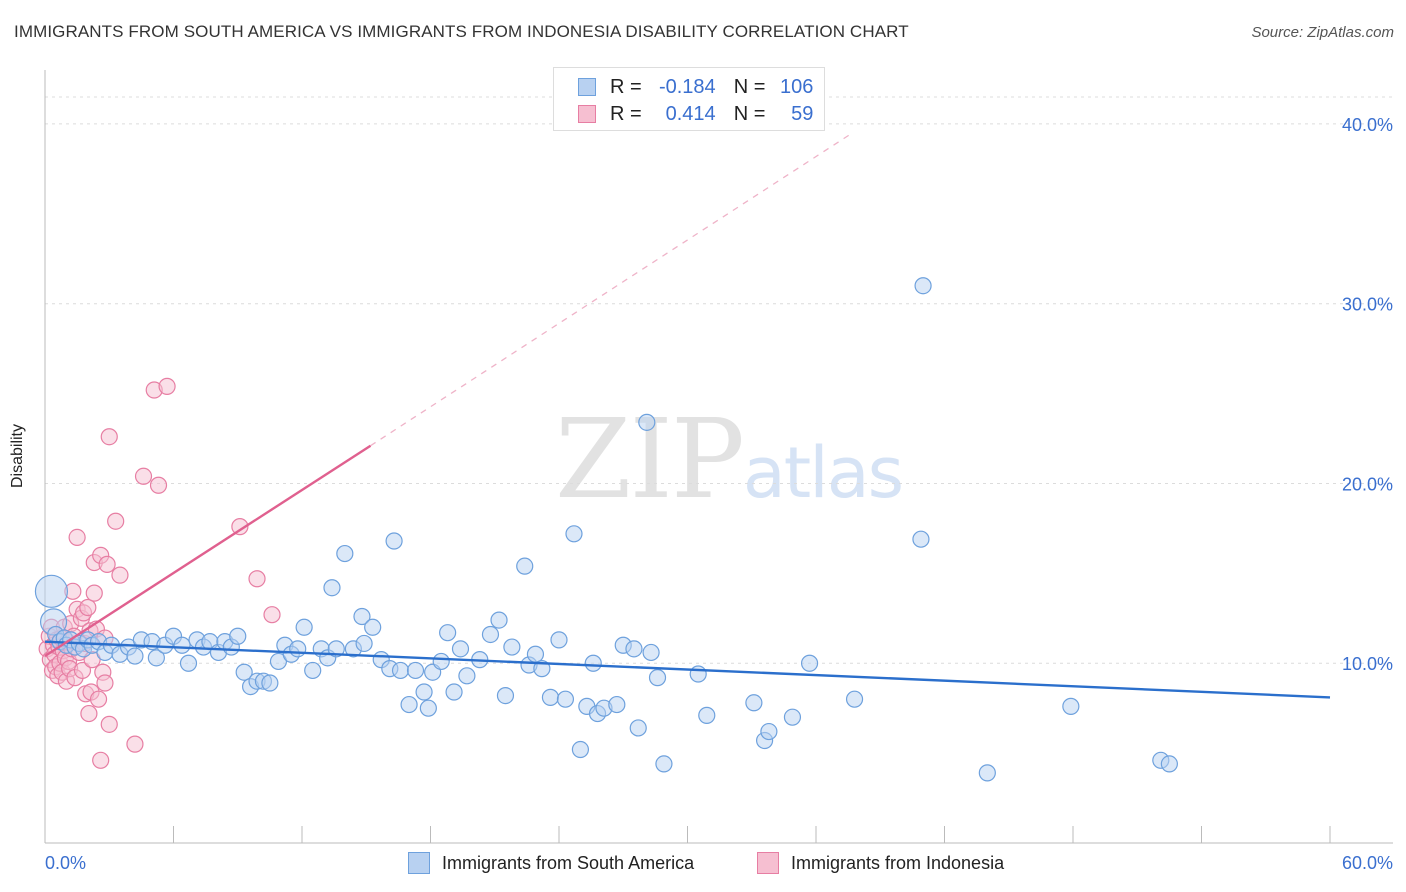 The height and width of the screenshot is (892, 1406). I want to click on bottom-legend-label-indonesia: Immigrants from Indonesia, so click(898, 862).